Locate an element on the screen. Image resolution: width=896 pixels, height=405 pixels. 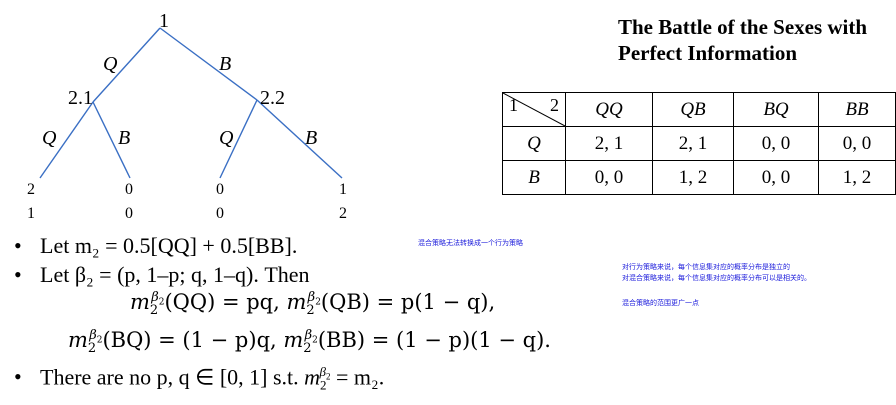
edge-2-2-left is located at coordinates (238, 139).